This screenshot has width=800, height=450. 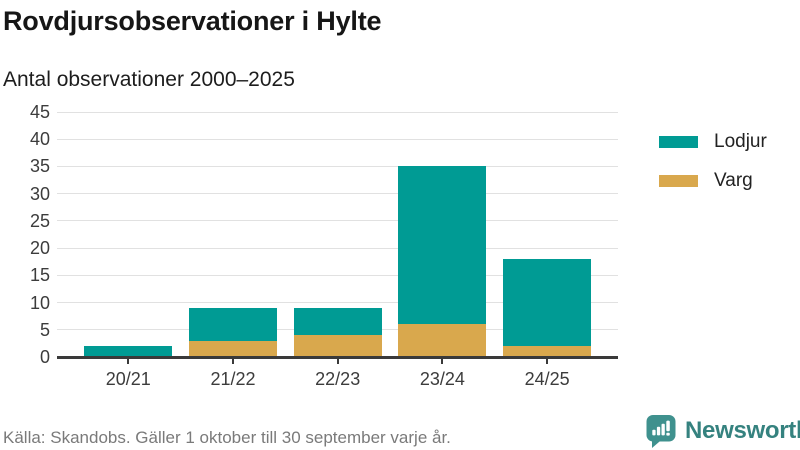 I want to click on x-tick-label: 21/22, so click(x=233, y=379).